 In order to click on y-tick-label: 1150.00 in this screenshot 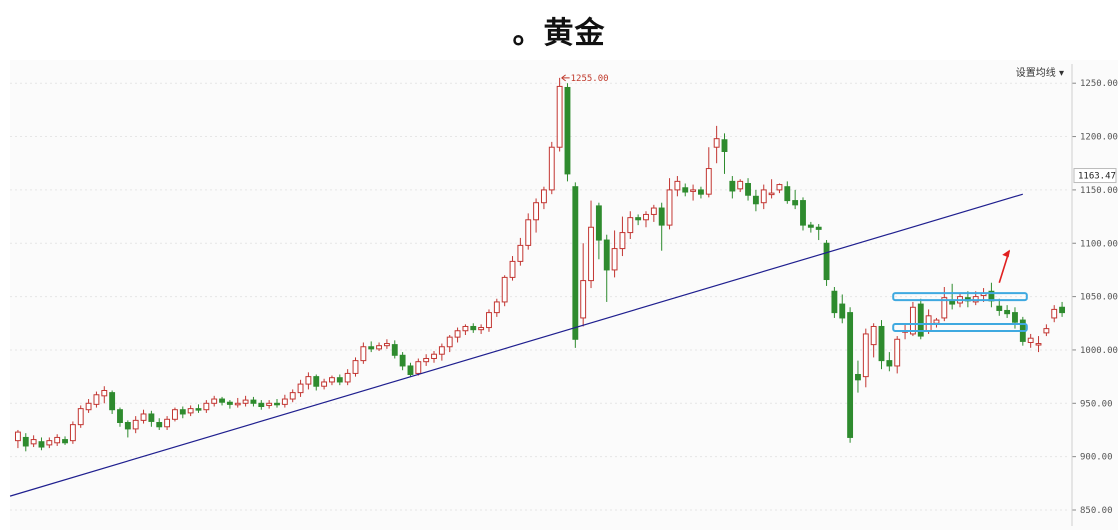, I will do `click(1099, 191)`.